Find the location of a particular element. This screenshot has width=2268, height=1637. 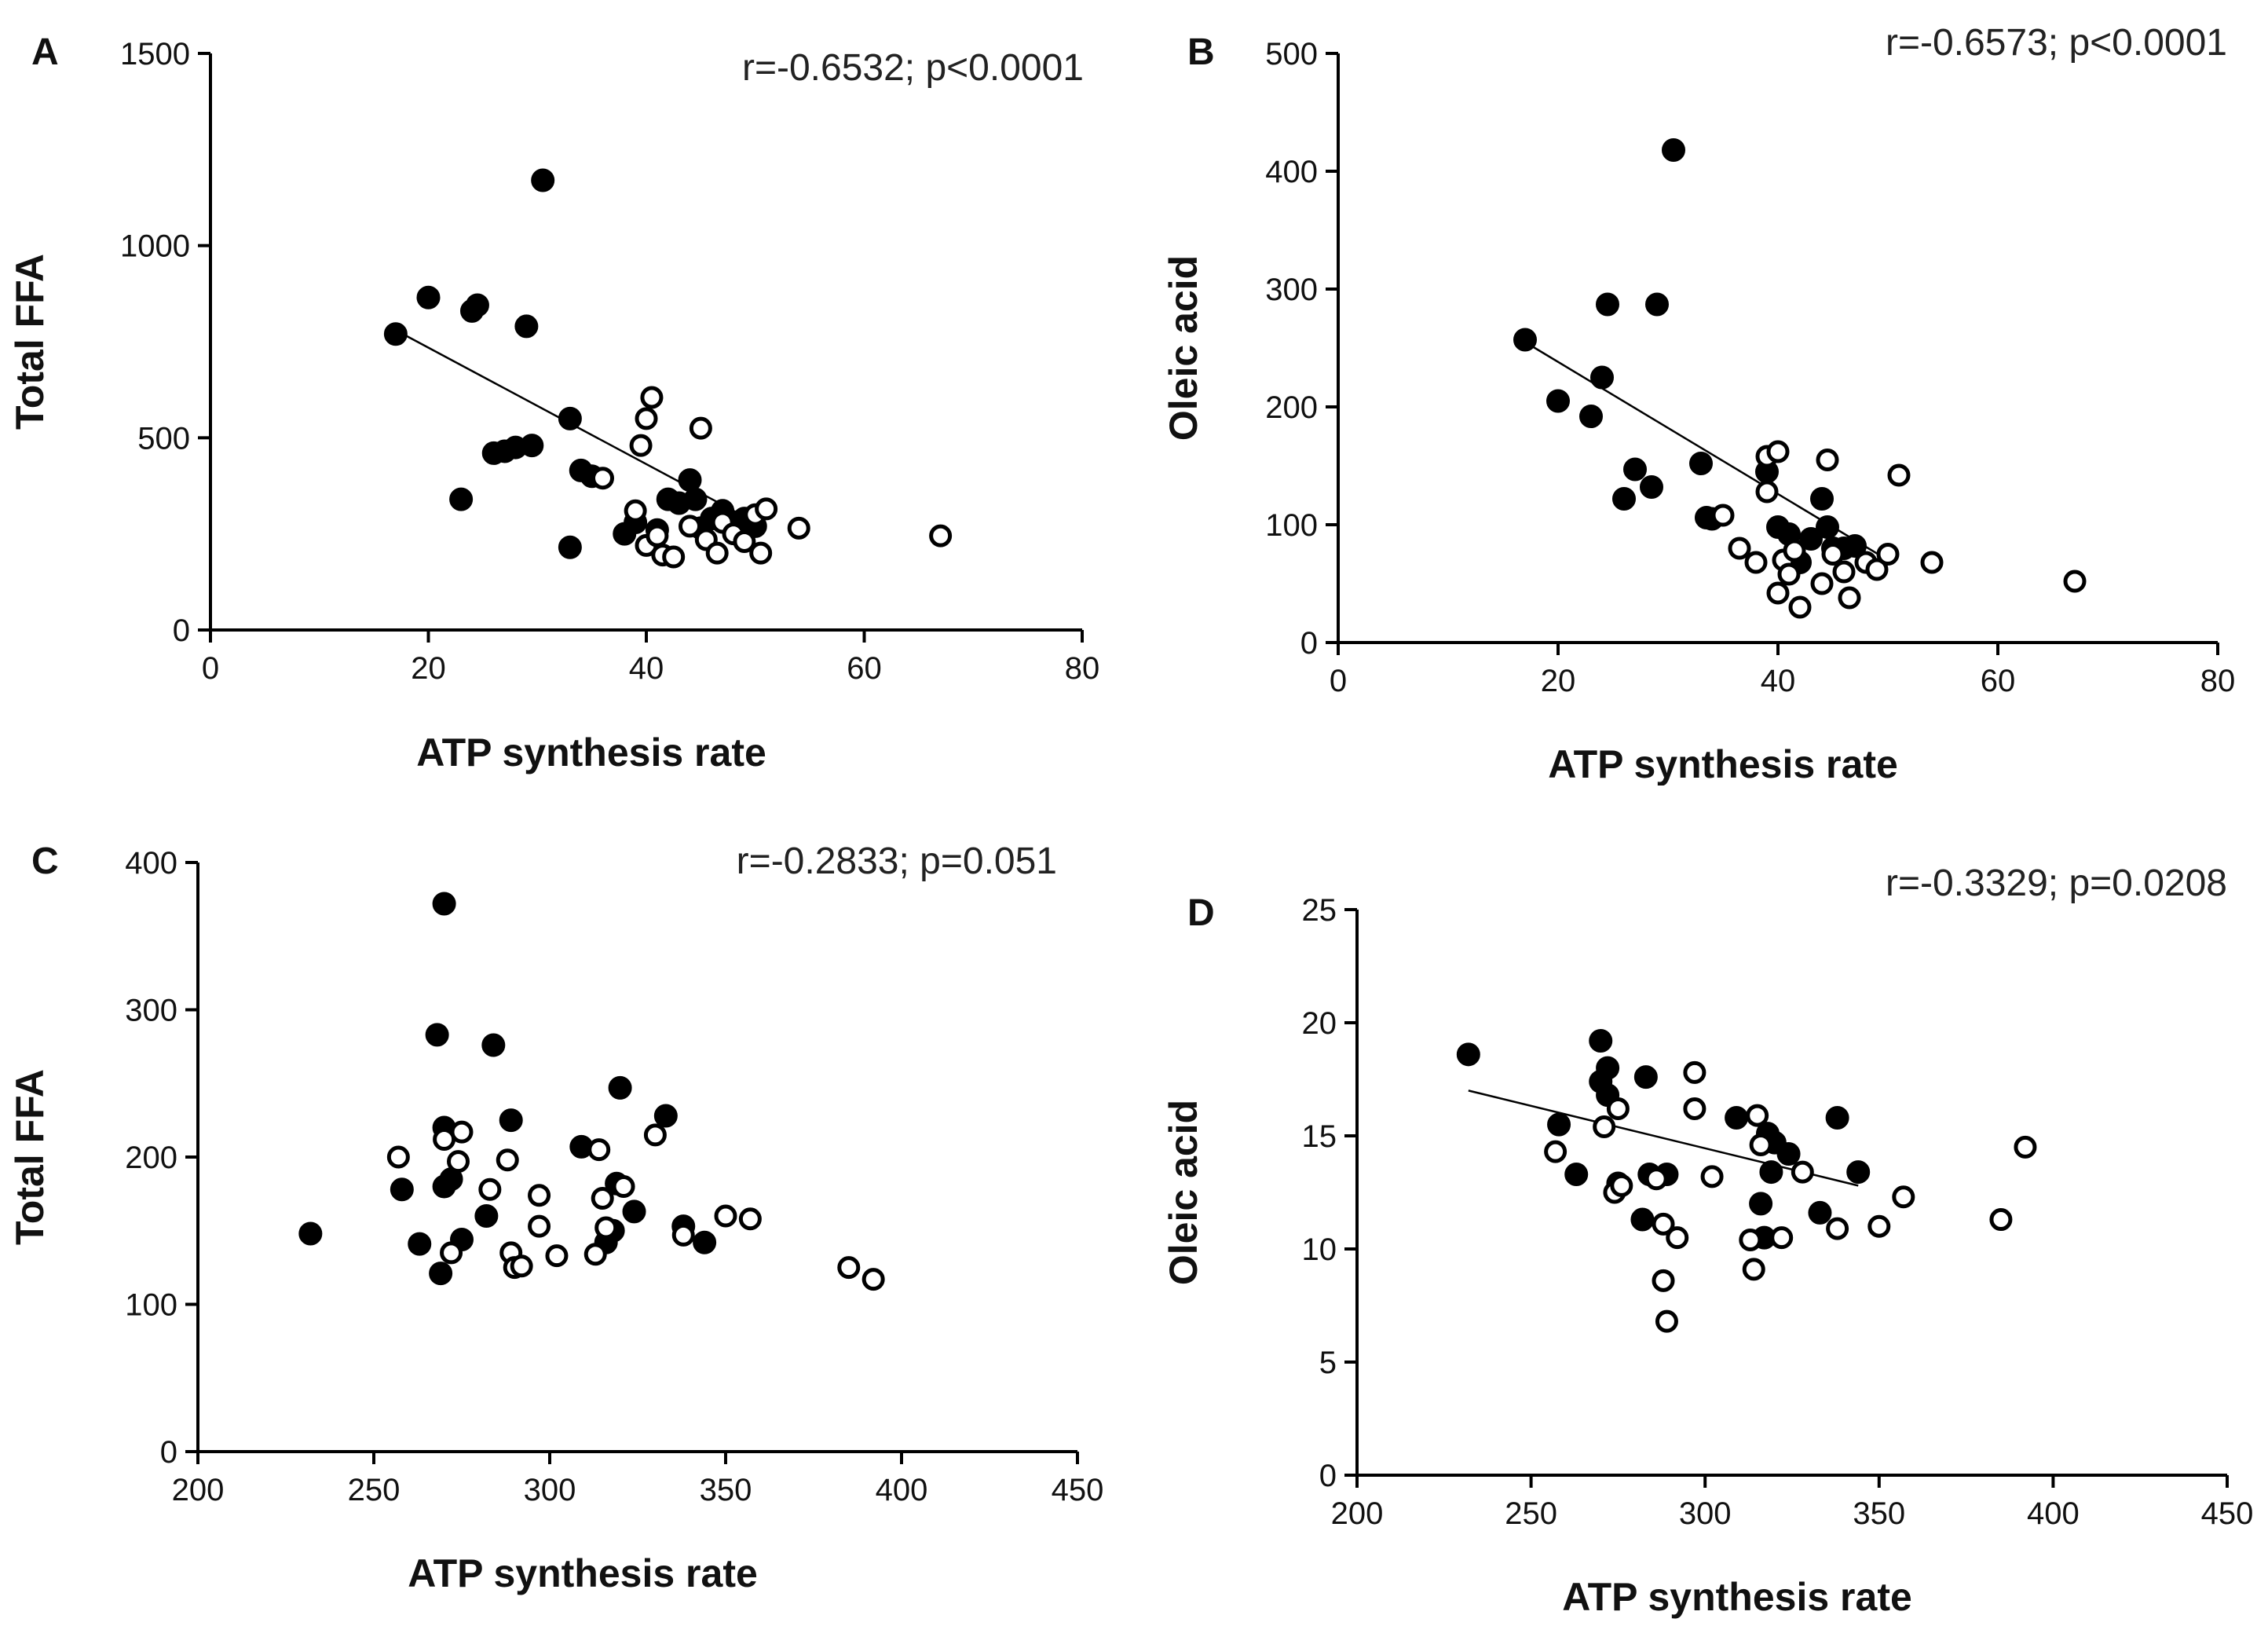

x-tick-label: 300 is located at coordinates (1706, 1514).